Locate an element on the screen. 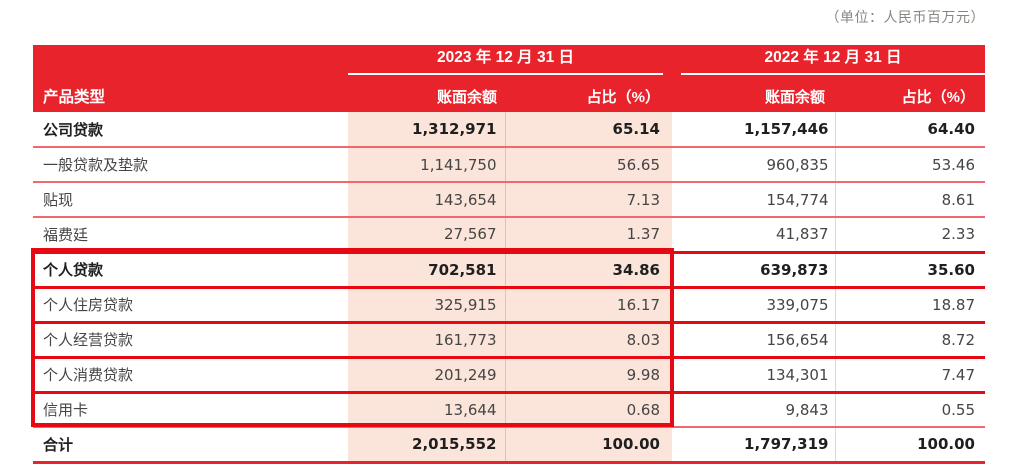 The width and height of the screenshot is (1015, 474). share-2023-cell: 65.14 is located at coordinates (588, 129).